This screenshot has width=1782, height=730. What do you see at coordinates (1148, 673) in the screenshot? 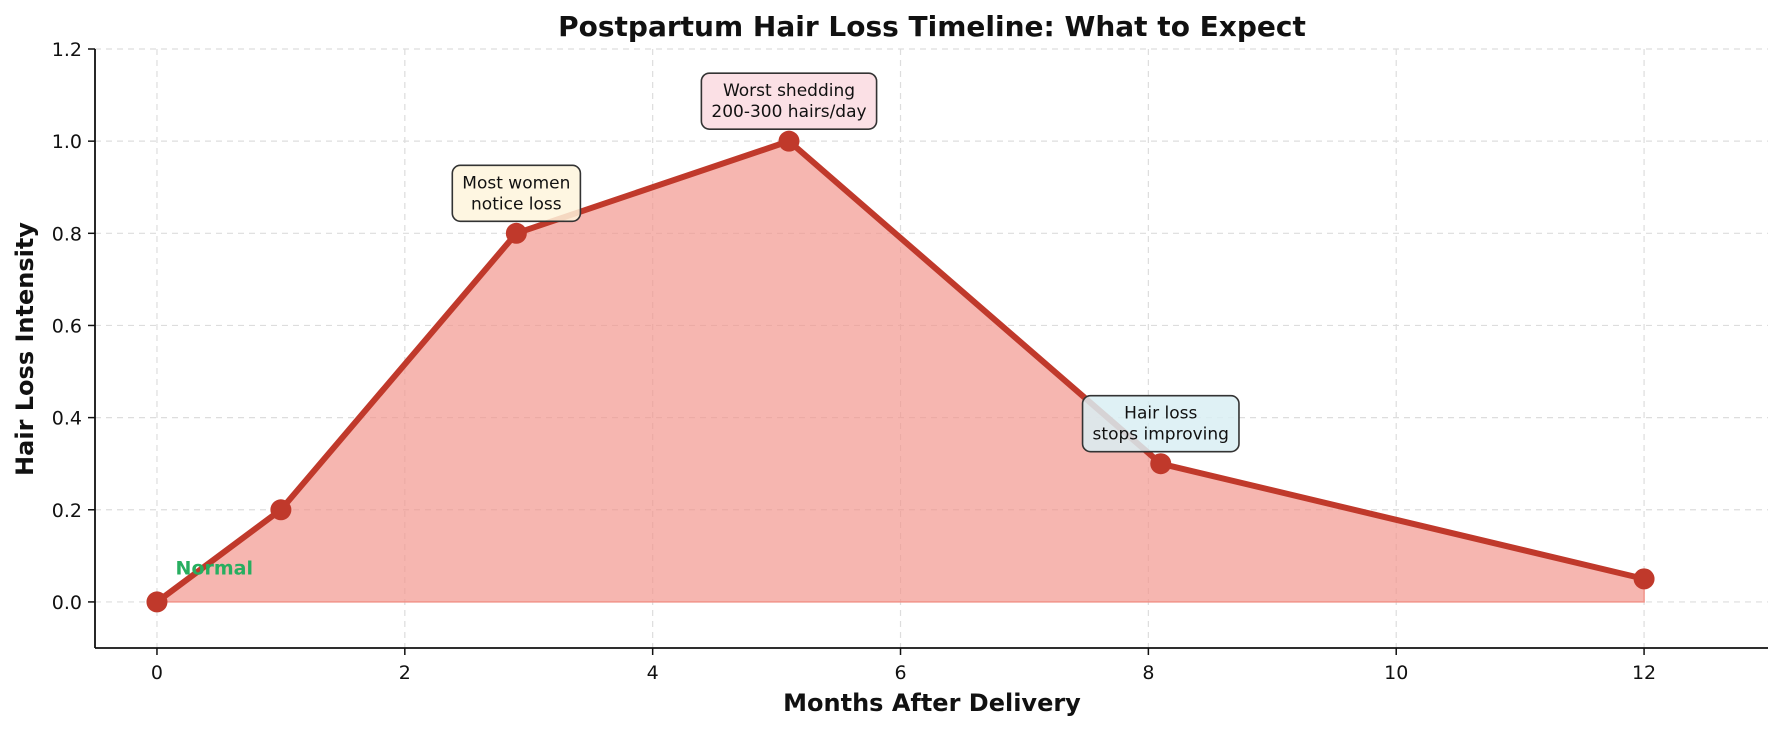
I see `x-tick-label: 8` at bounding box center [1148, 673].